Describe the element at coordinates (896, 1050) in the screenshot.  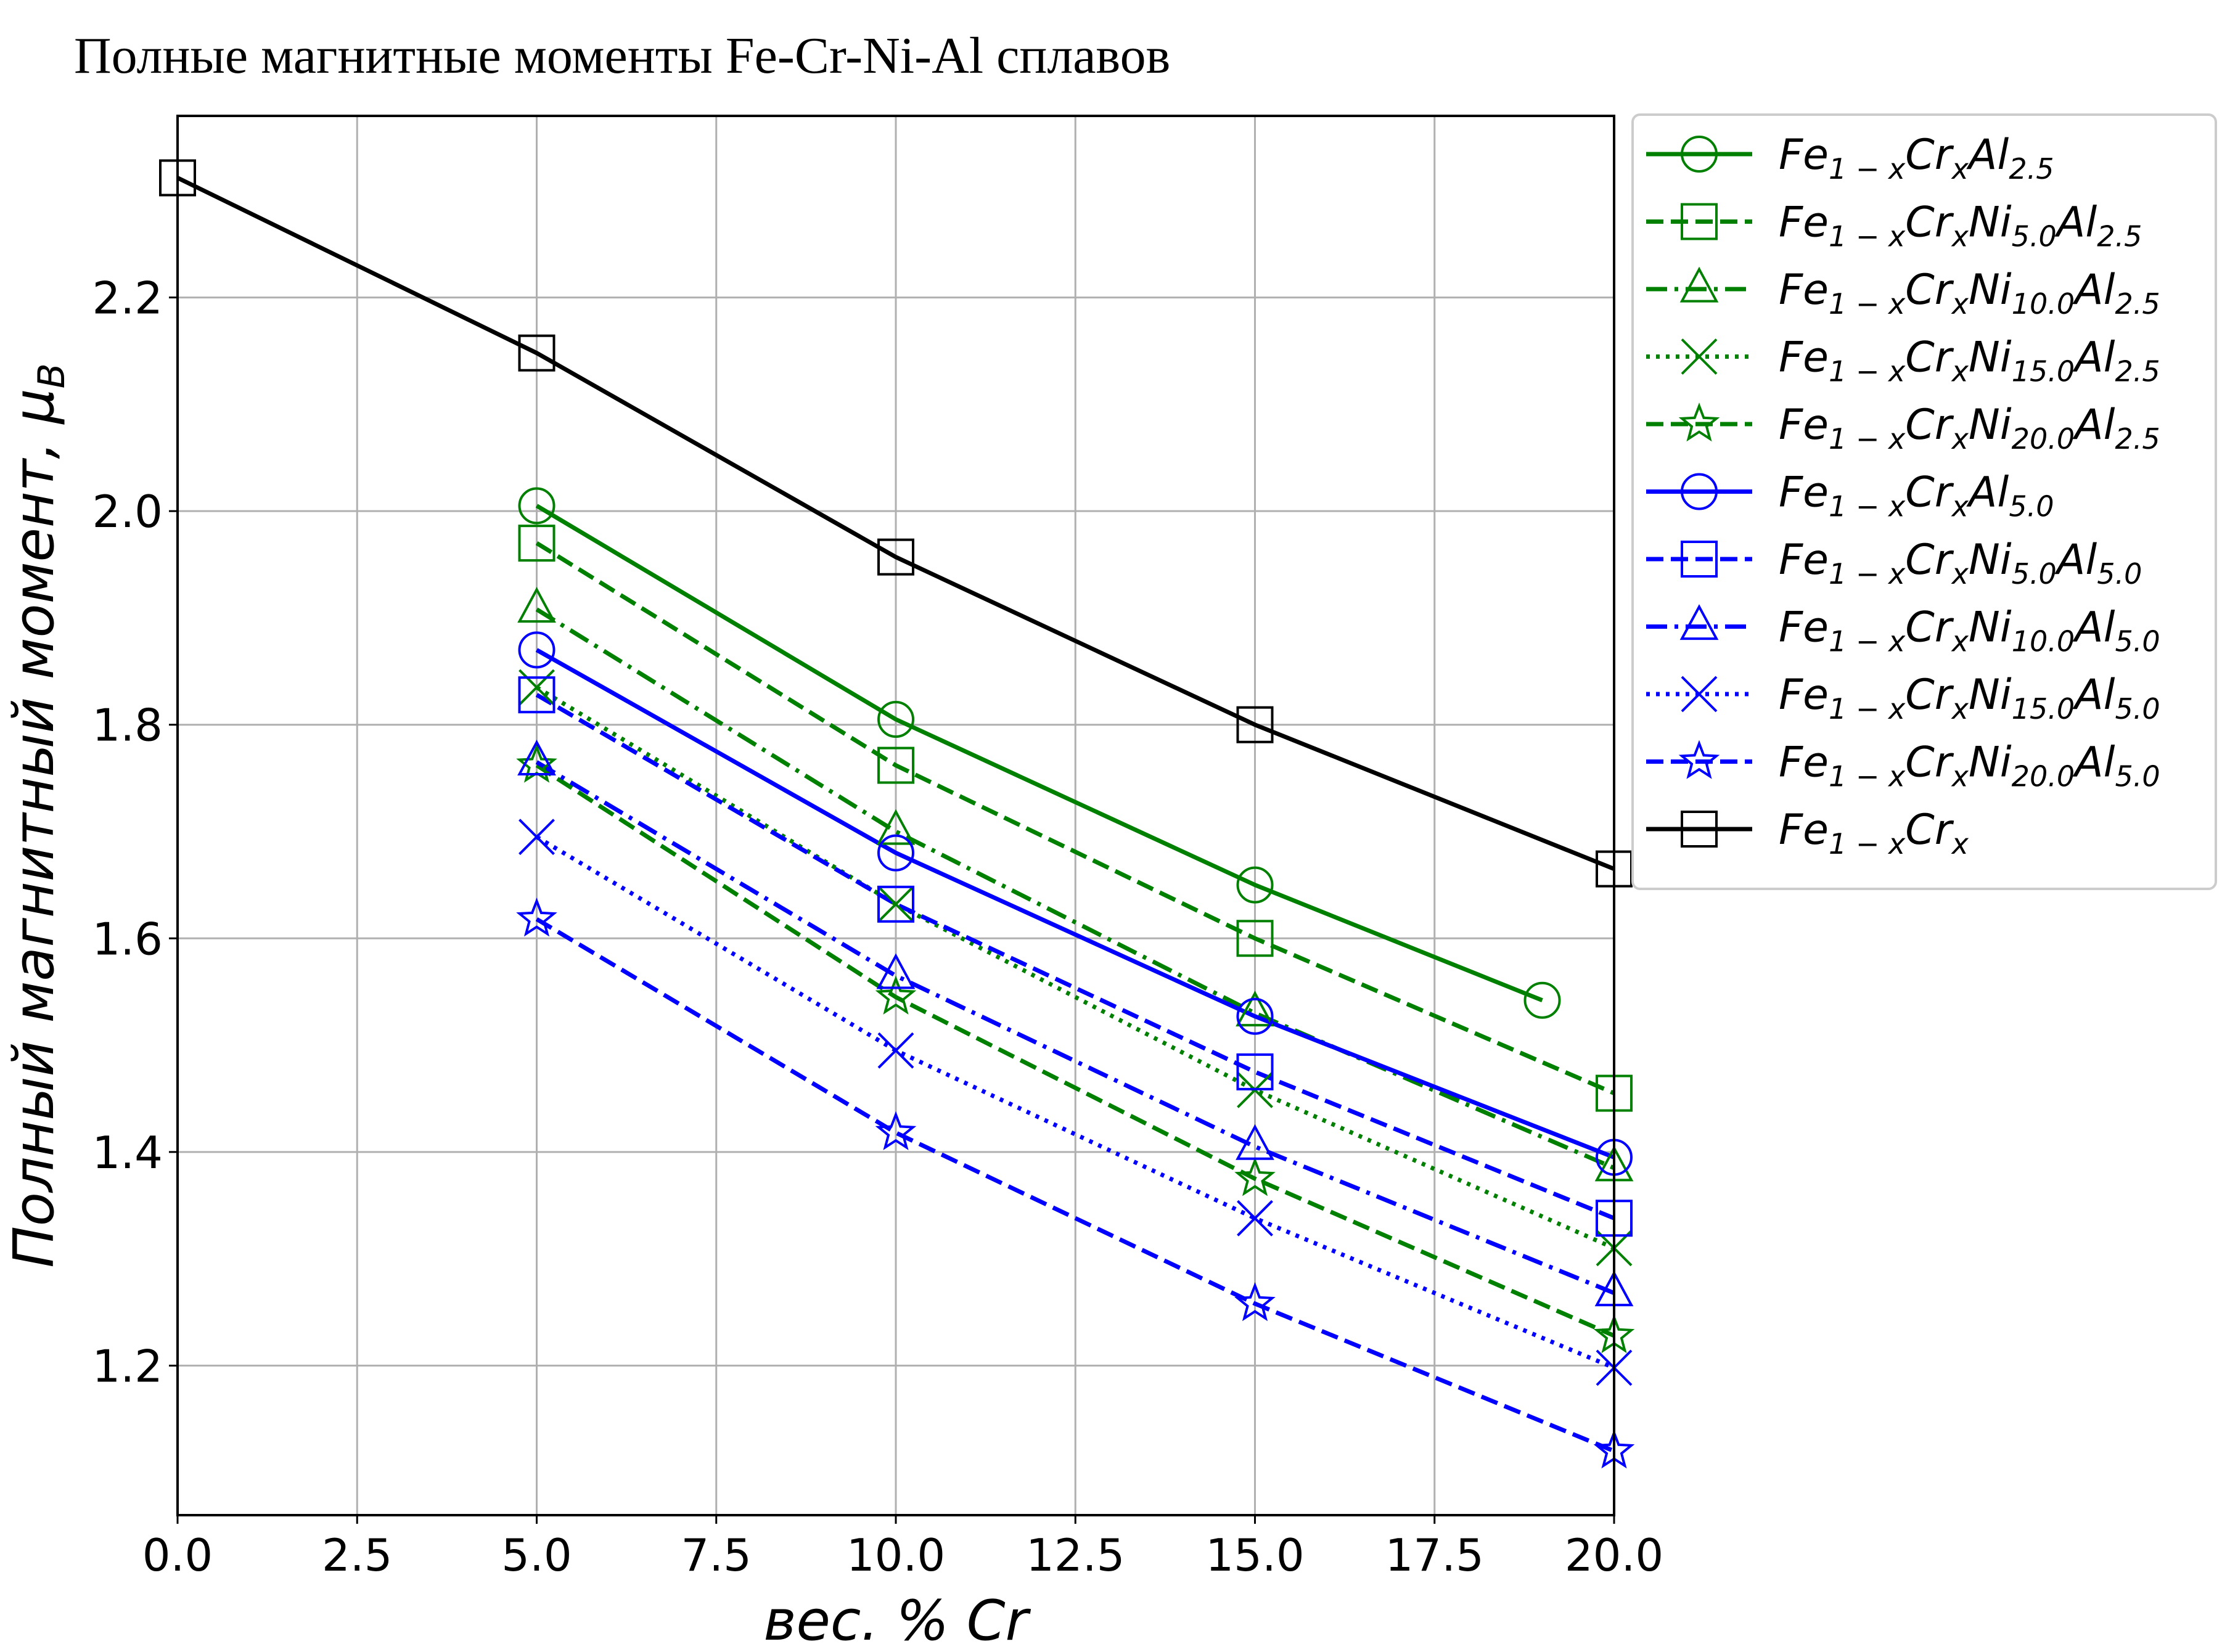
I see `data-point-s9` at that location.